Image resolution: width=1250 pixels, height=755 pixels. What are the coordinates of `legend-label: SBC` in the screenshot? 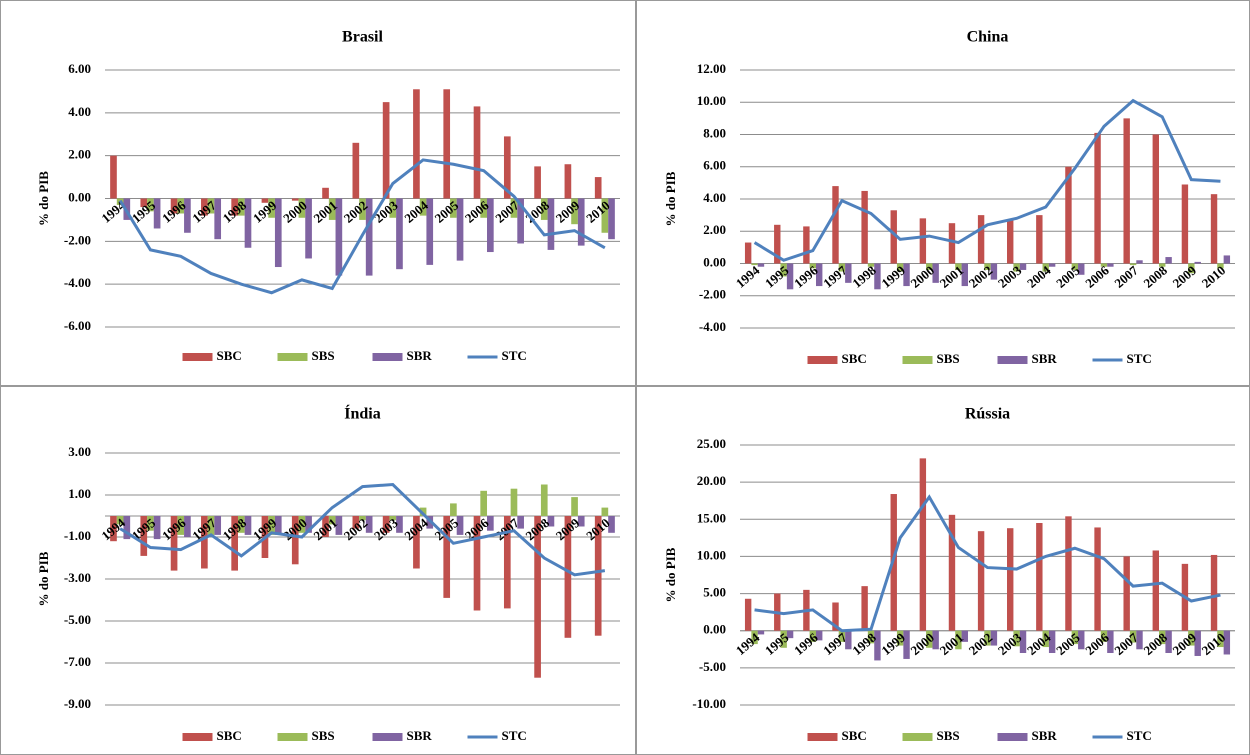 It's located at (229, 355).